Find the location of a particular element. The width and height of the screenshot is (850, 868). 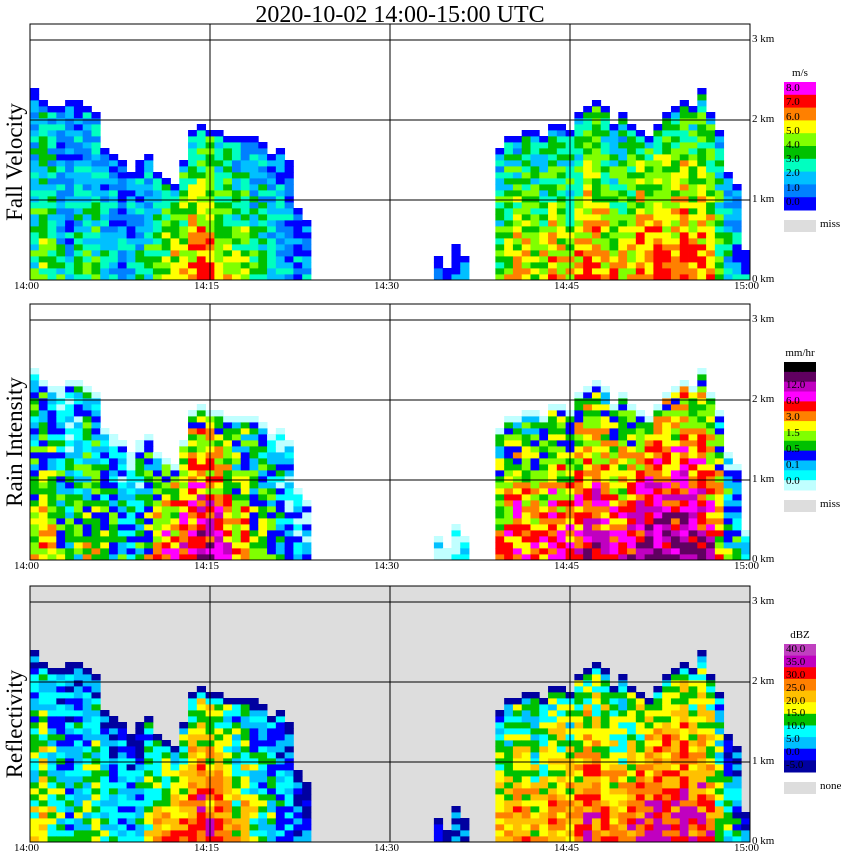

colorbar-missing-label: miss is located at coordinates (830, 504).